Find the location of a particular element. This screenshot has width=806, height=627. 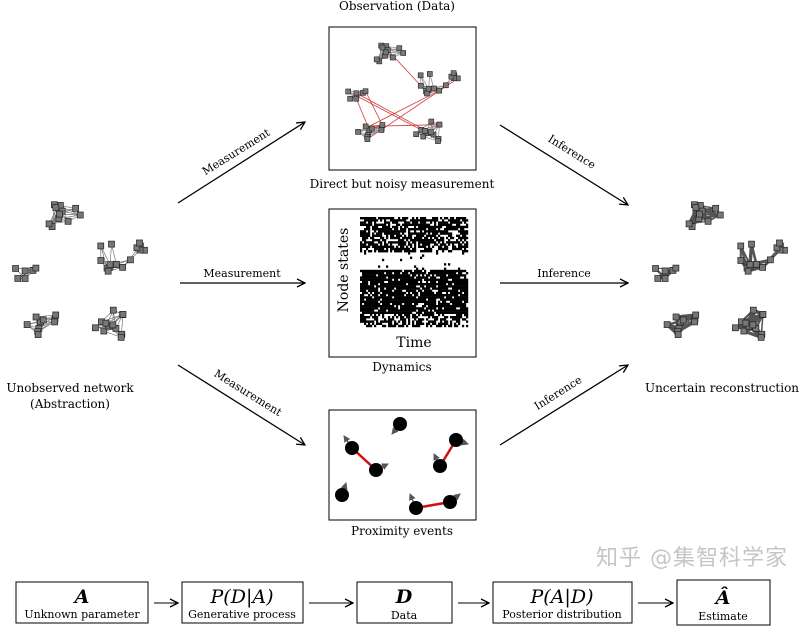

right-caption: Uncertain reconstruction is located at coordinates (722, 388).